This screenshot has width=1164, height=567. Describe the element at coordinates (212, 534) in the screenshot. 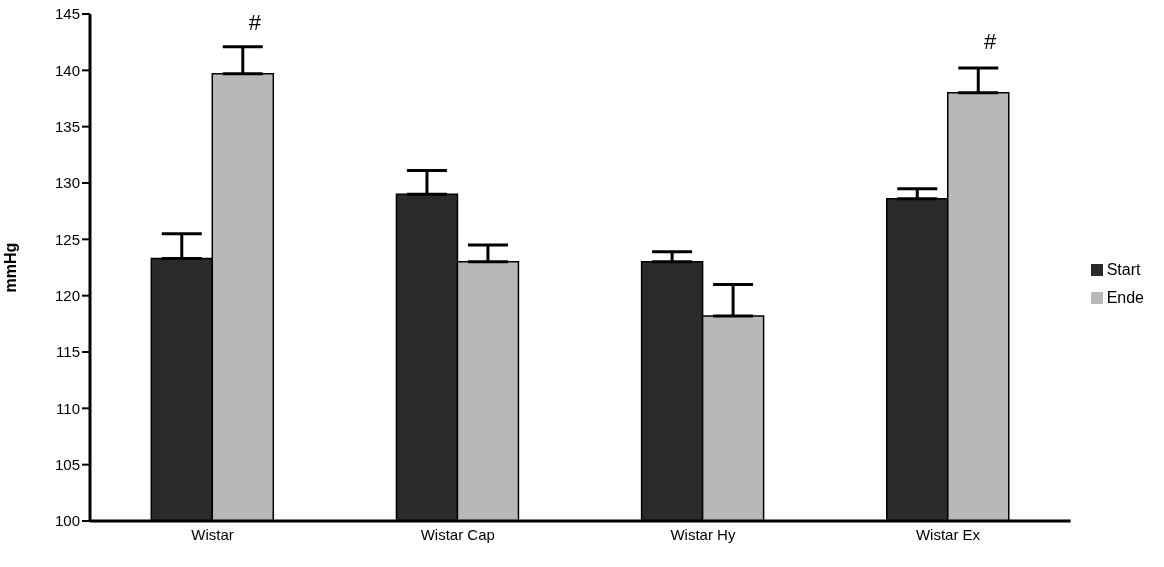

I see `x-tick-label: Wistar` at that location.